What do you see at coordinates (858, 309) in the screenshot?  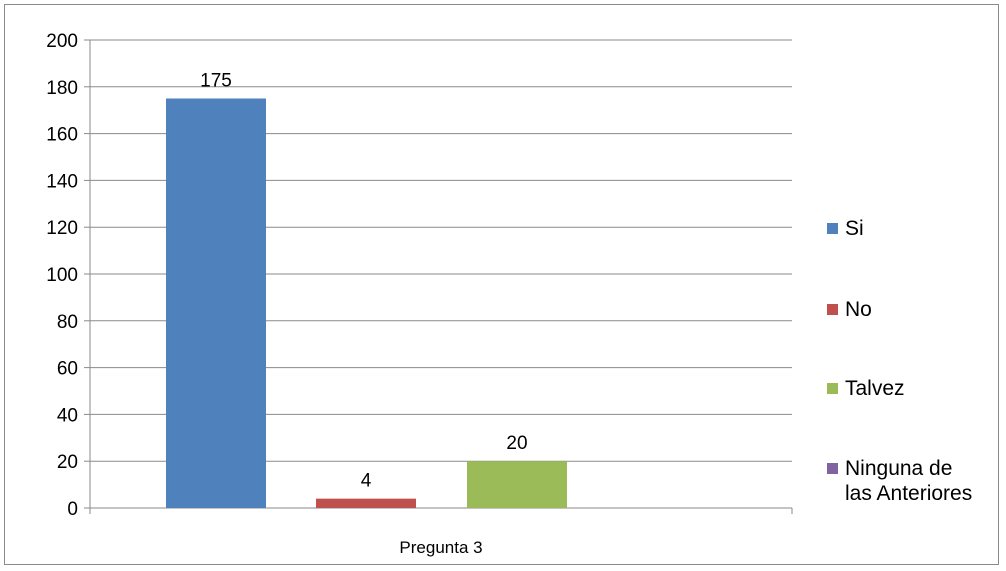 I see `legend-label: No` at bounding box center [858, 309].